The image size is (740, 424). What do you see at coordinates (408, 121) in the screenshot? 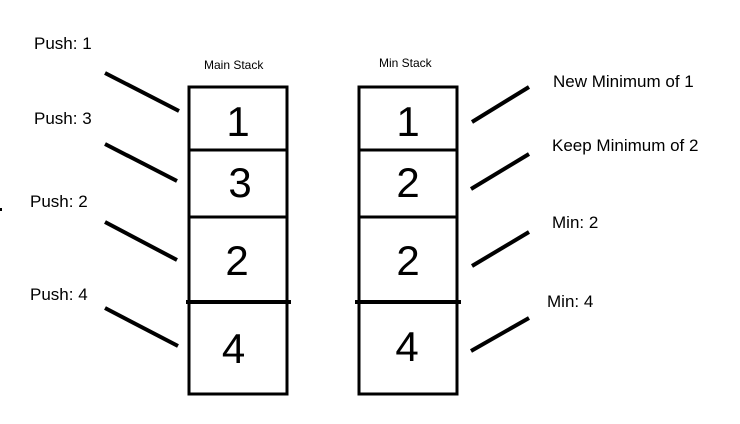
I see `min-stack-value: 1` at bounding box center [408, 121].